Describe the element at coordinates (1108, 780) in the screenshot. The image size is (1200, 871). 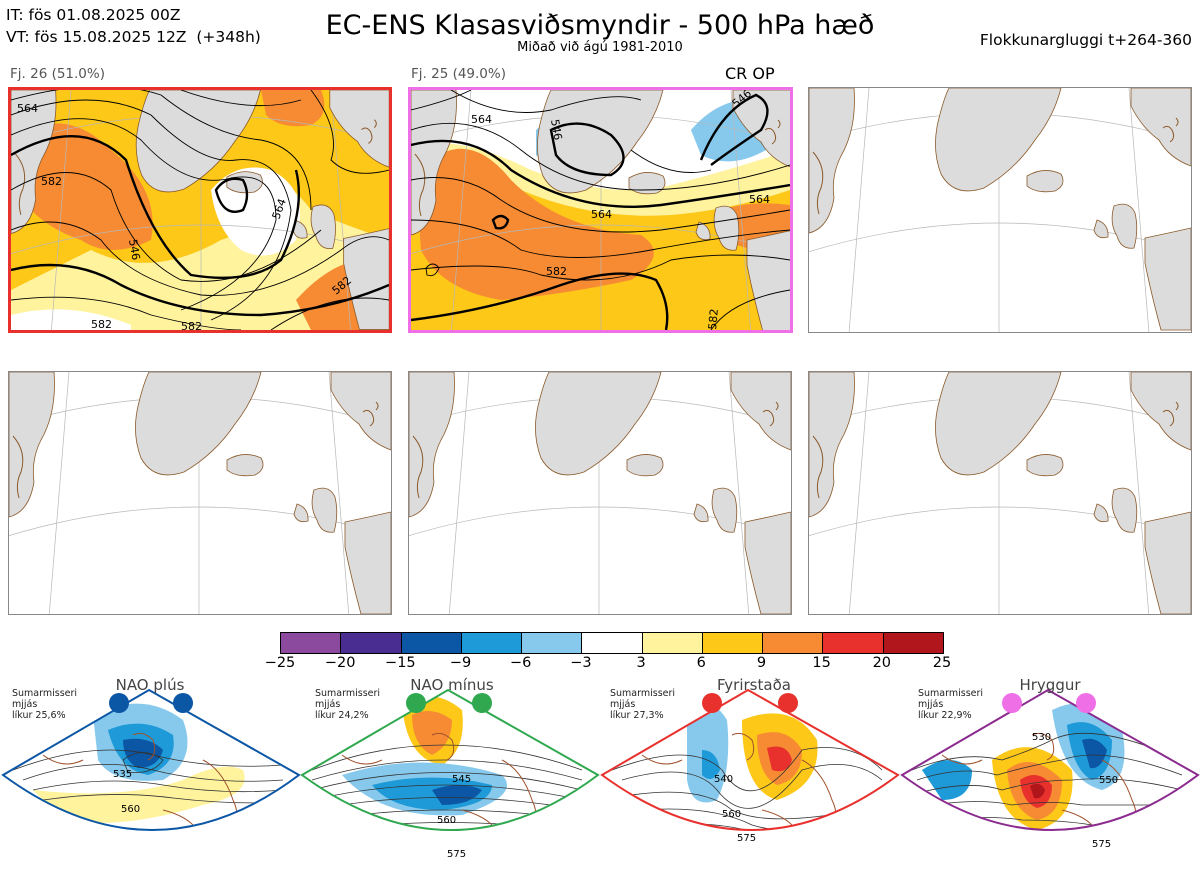
I see `contour-label: 550` at that location.